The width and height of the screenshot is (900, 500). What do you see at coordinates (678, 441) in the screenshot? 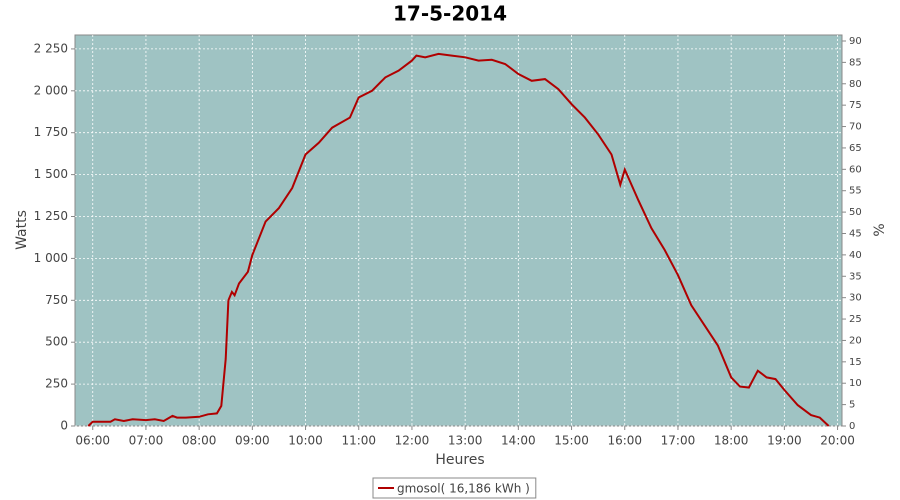
I see `x-tick-label: 17:00` at bounding box center [678, 441].